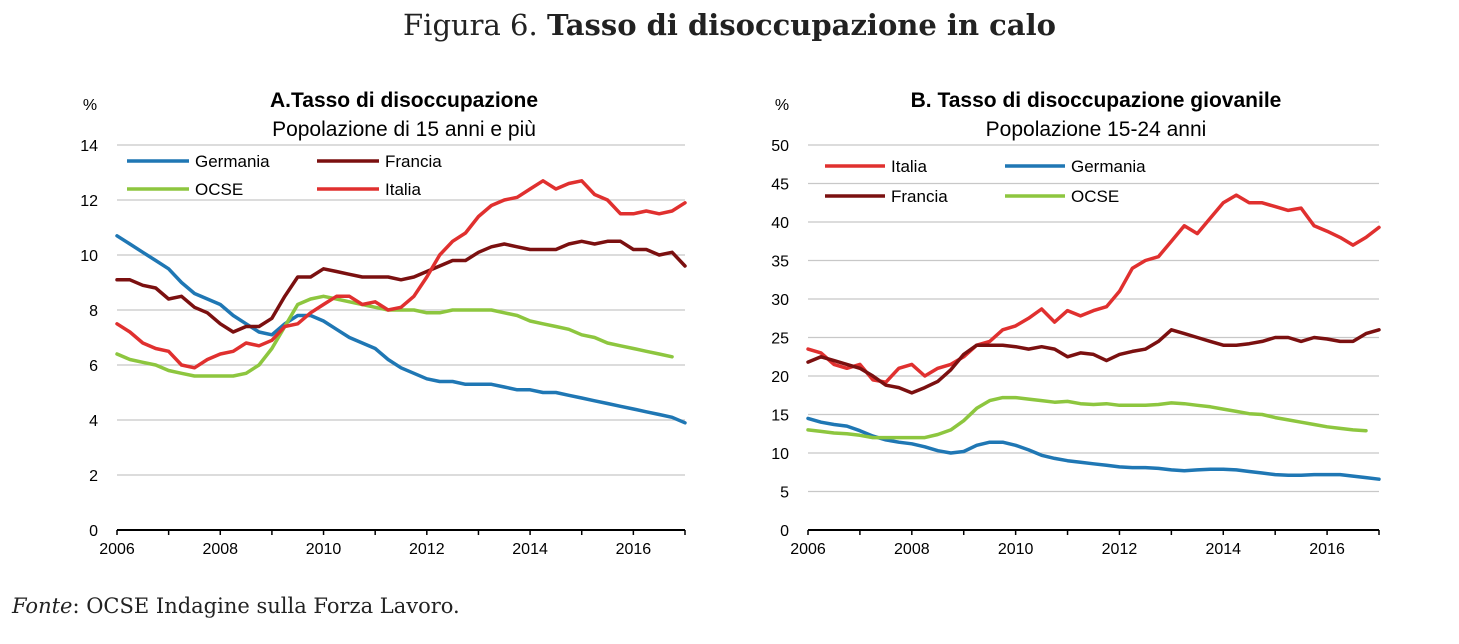 The width and height of the screenshot is (1459, 644). I want to click on y-tick-label: 15, so click(780, 416).